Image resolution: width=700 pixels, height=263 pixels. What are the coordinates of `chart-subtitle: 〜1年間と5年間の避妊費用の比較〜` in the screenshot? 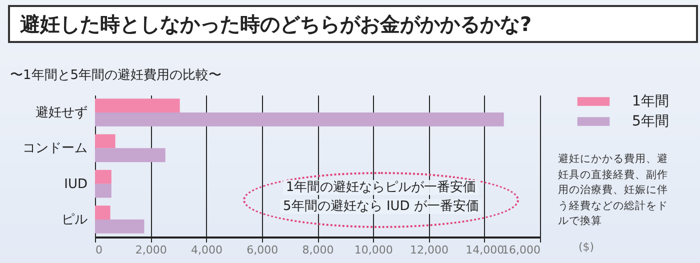 It's located at (116, 75).